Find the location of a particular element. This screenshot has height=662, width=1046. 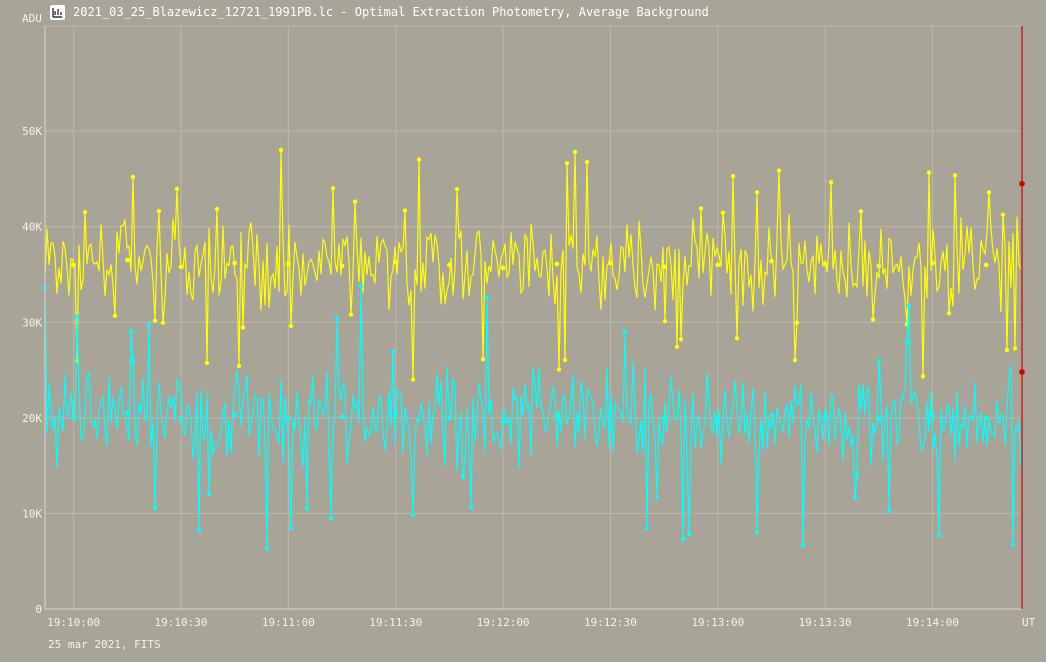

y-tick-label: 40K is located at coordinates (32, 227).